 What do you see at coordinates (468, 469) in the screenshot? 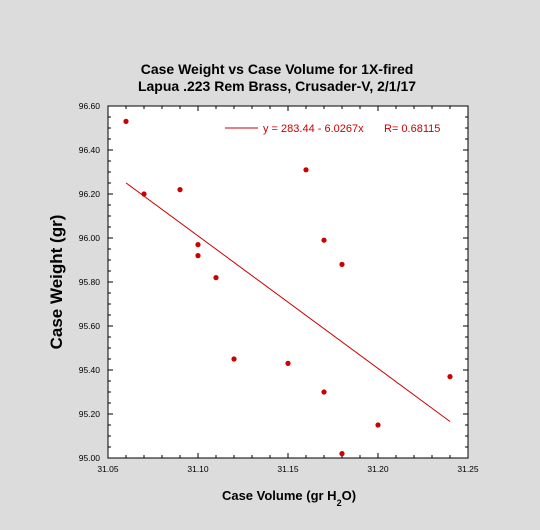
I see `x-tick-label: 31.25` at bounding box center [468, 469].